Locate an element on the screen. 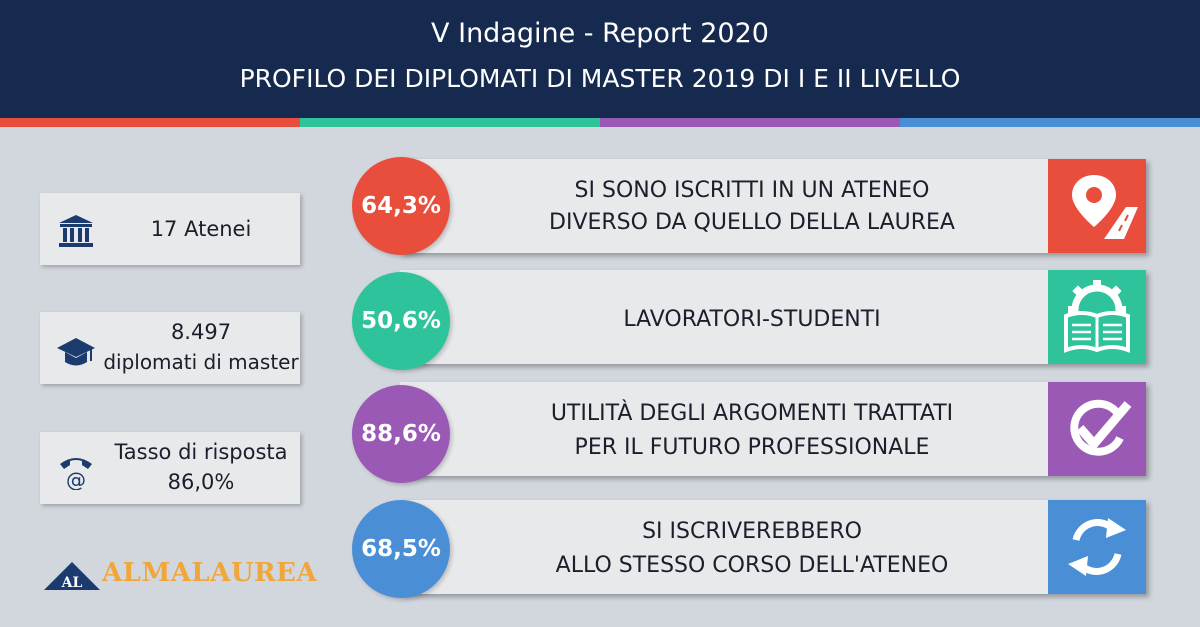  gear-book-icon is located at coordinates (1097, 316).